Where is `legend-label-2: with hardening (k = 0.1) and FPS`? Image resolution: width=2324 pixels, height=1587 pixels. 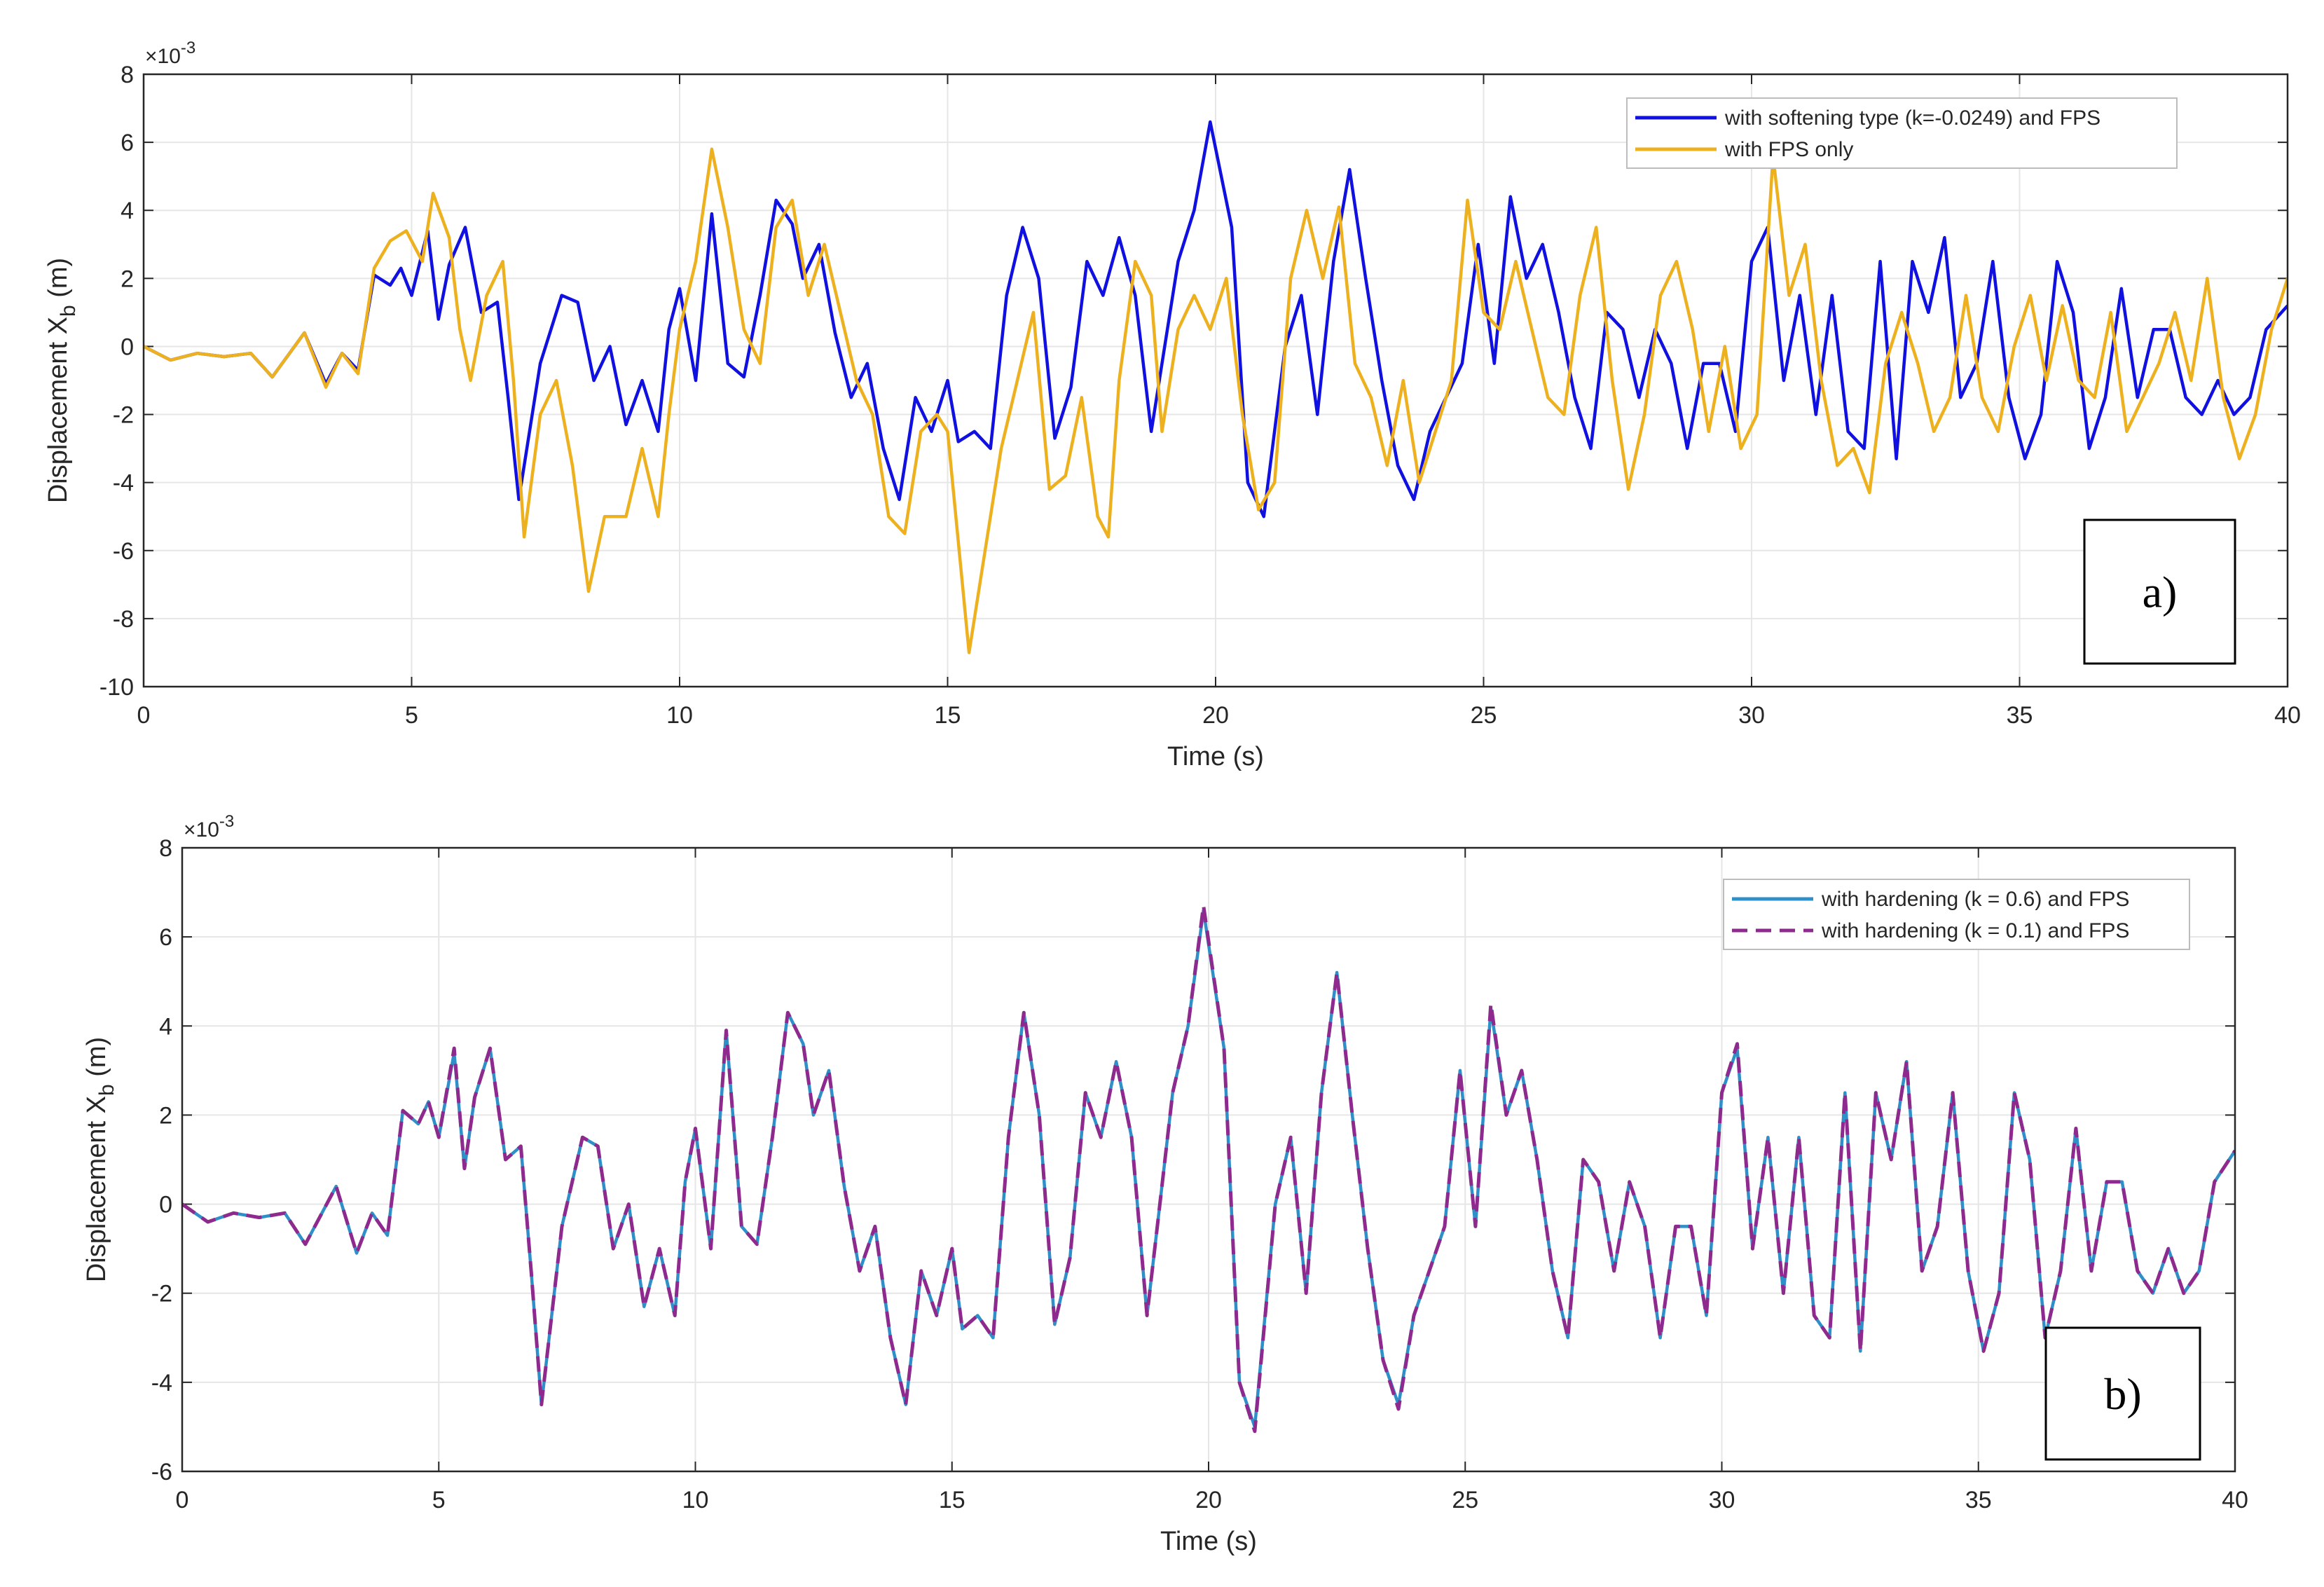
legend-label-2: with hardening (k = 0.1) and FPS is located at coordinates (1975, 930).